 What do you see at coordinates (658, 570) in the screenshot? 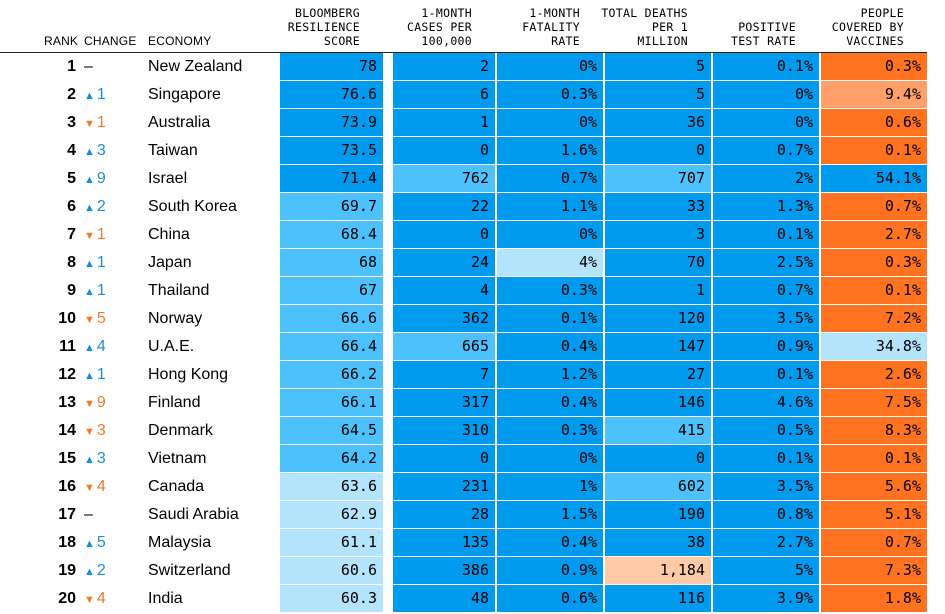
I see `deaths-cell: 1,184` at bounding box center [658, 570].